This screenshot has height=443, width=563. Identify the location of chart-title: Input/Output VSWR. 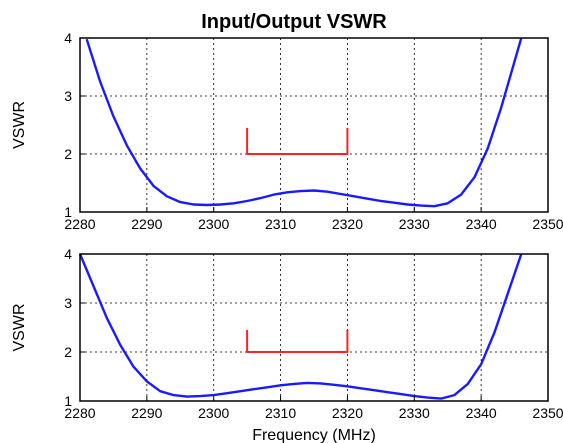
(294, 22).